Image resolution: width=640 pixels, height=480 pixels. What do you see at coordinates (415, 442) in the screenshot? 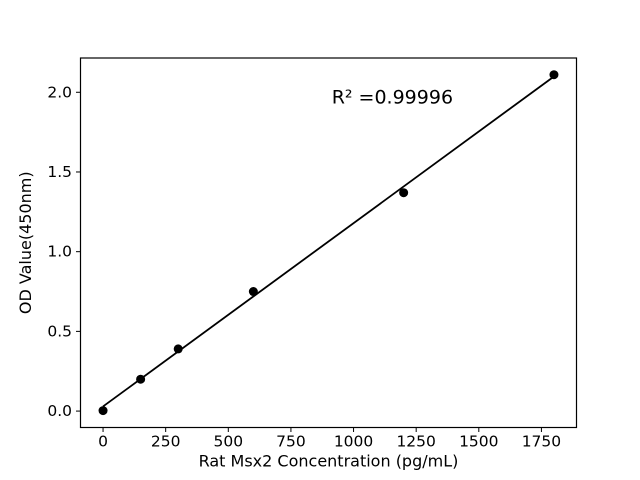
I see `x-tick-label: 1250` at bounding box center [415, 442].